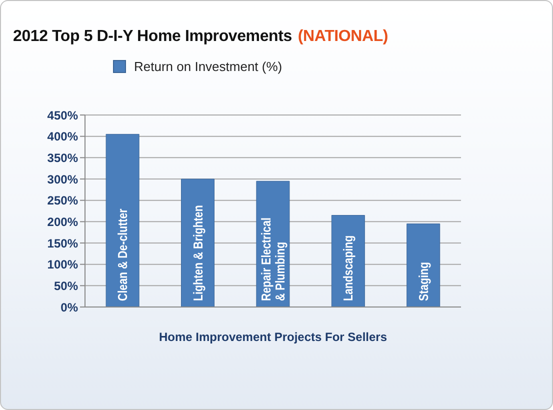  I want to click on y-tick-label: 150%, so click(62, 243).